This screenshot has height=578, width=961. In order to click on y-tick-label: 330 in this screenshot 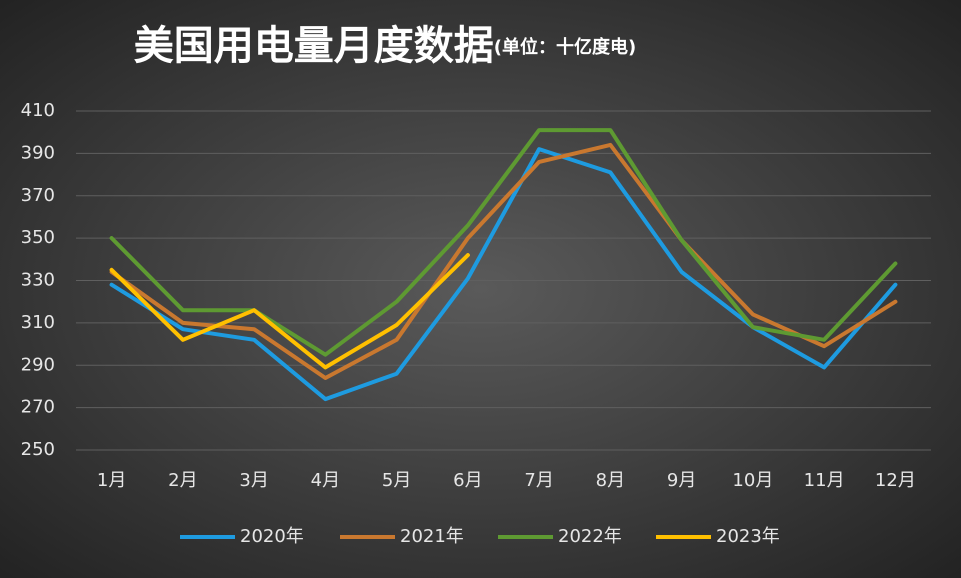, I will do `click(38, 280)`.